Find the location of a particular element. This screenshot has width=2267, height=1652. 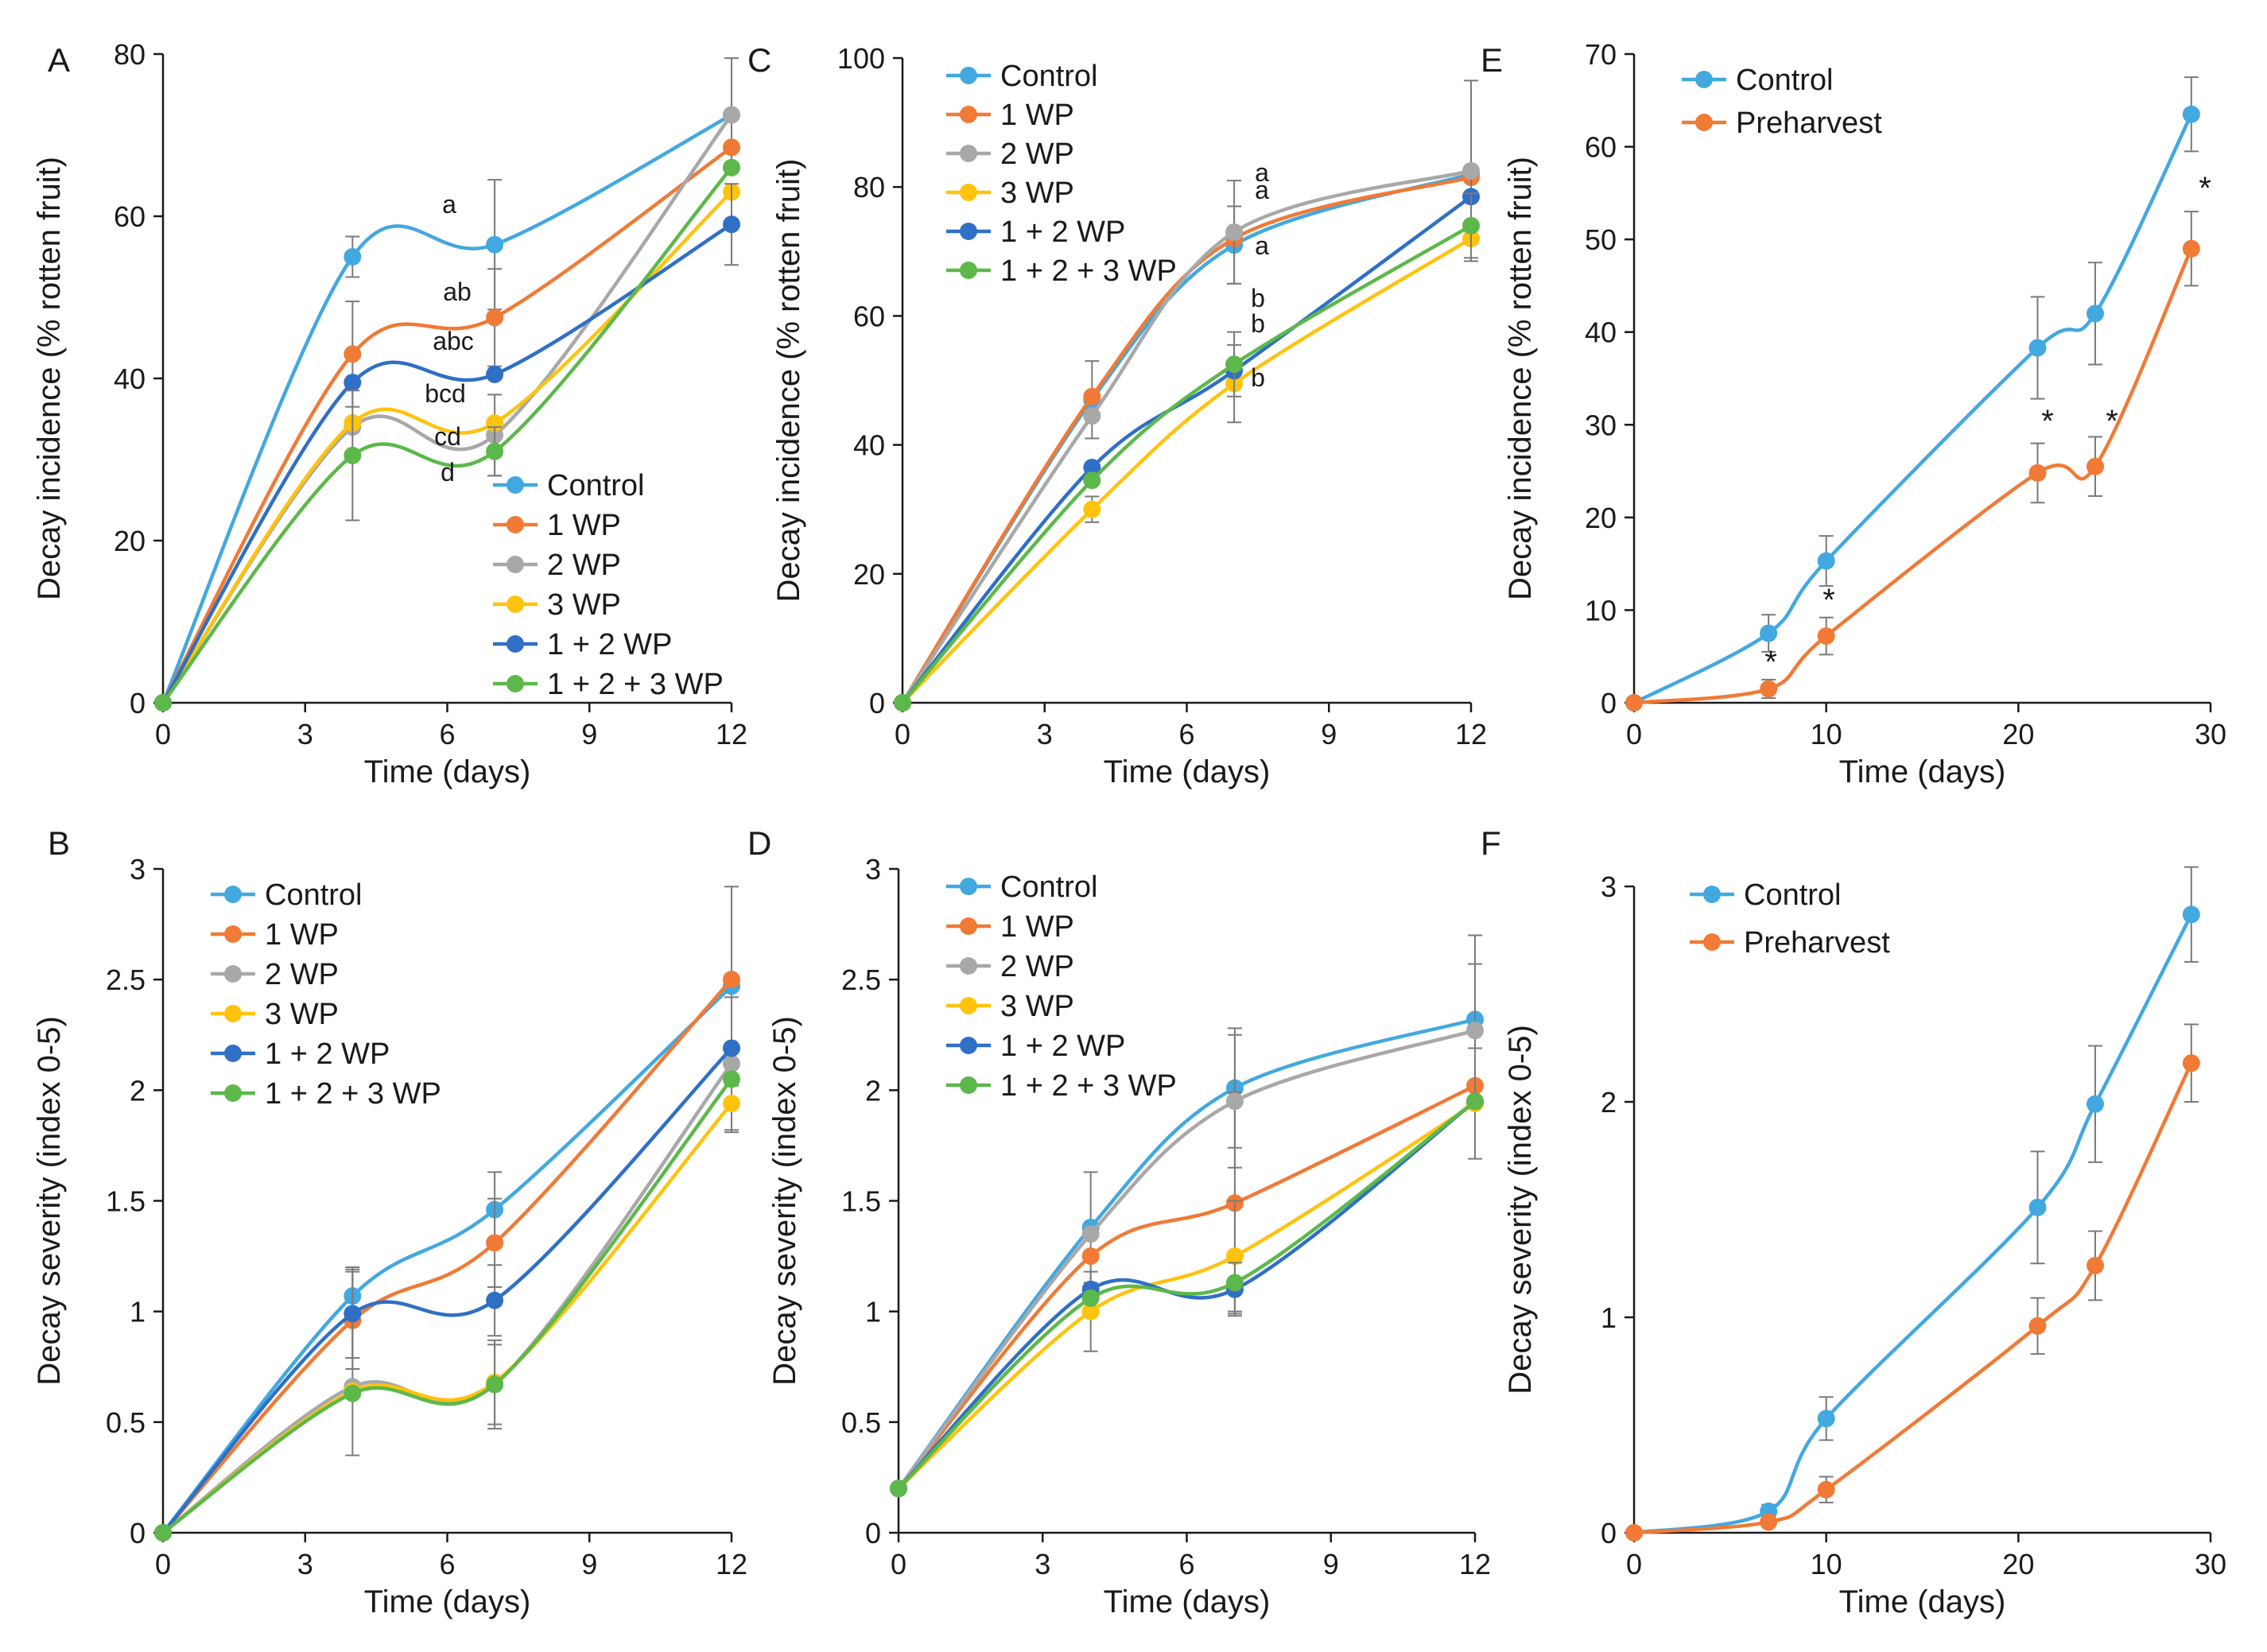

y-tick-label: 70 is located at coordinates (1601, 54).